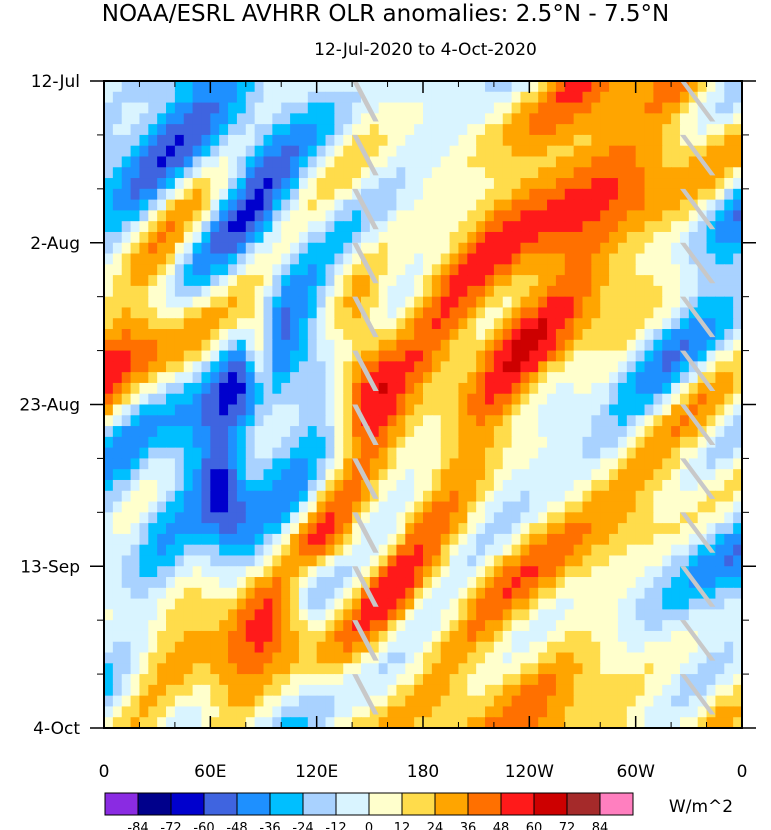  Describe the element at coordinates (137, 825) in the screenshot. I see `colorbar-label: -84` at that location.